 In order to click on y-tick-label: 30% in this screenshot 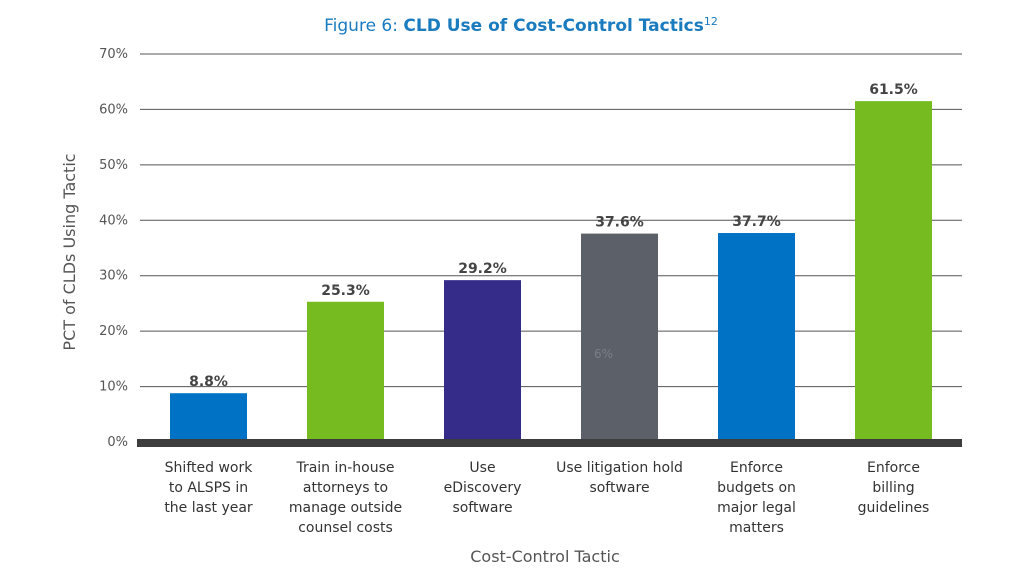, I will do `click(113, 276)`.